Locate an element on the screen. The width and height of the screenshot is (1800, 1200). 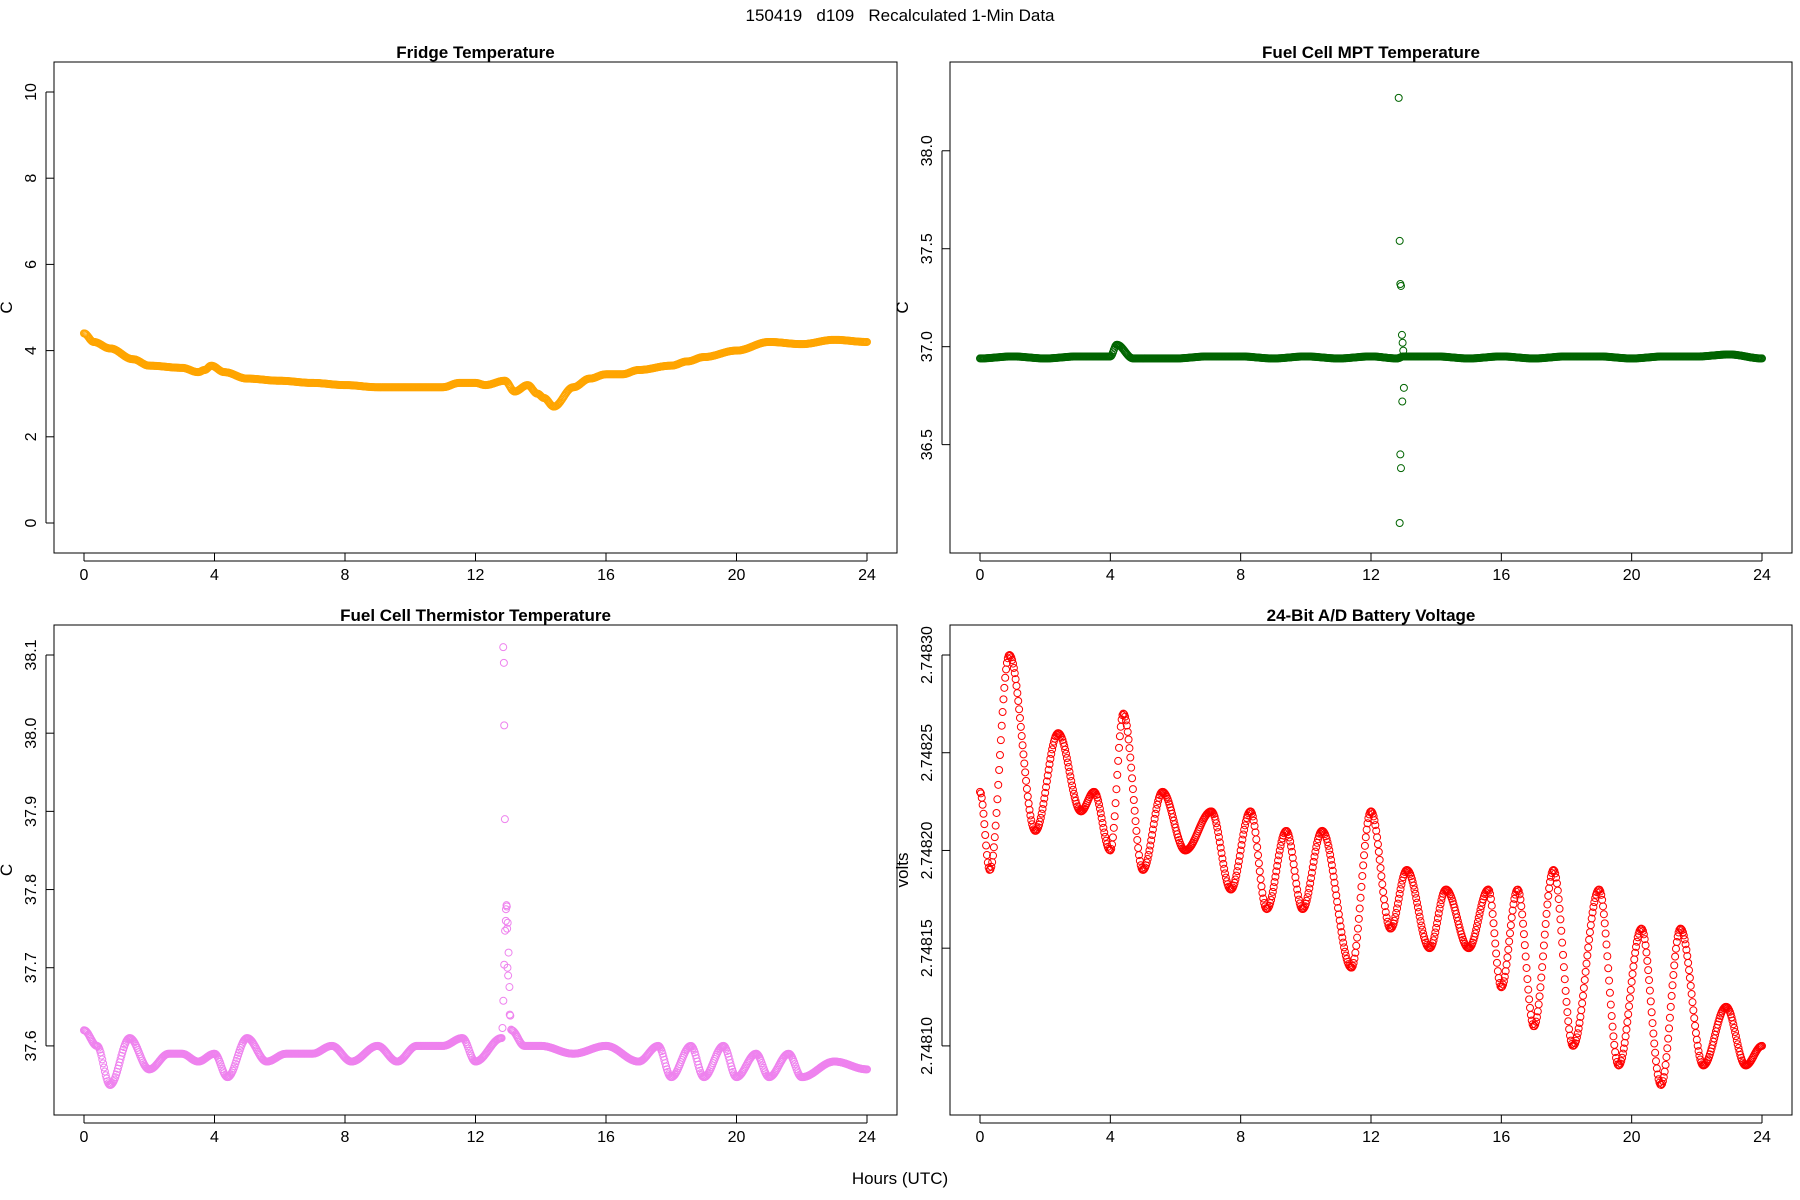
x-tick-label: 12 is located at coordinates (476, 575).